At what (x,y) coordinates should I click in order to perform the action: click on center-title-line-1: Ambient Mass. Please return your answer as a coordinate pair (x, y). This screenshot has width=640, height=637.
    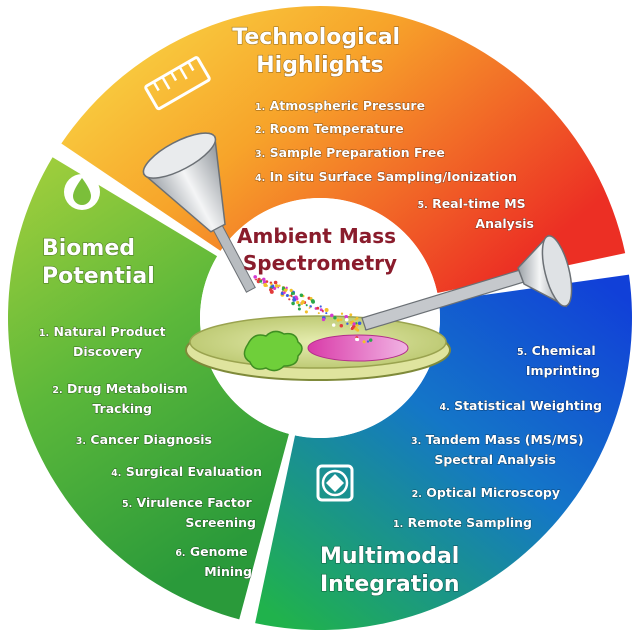
    Looking at the image, I should click on (316, 236).